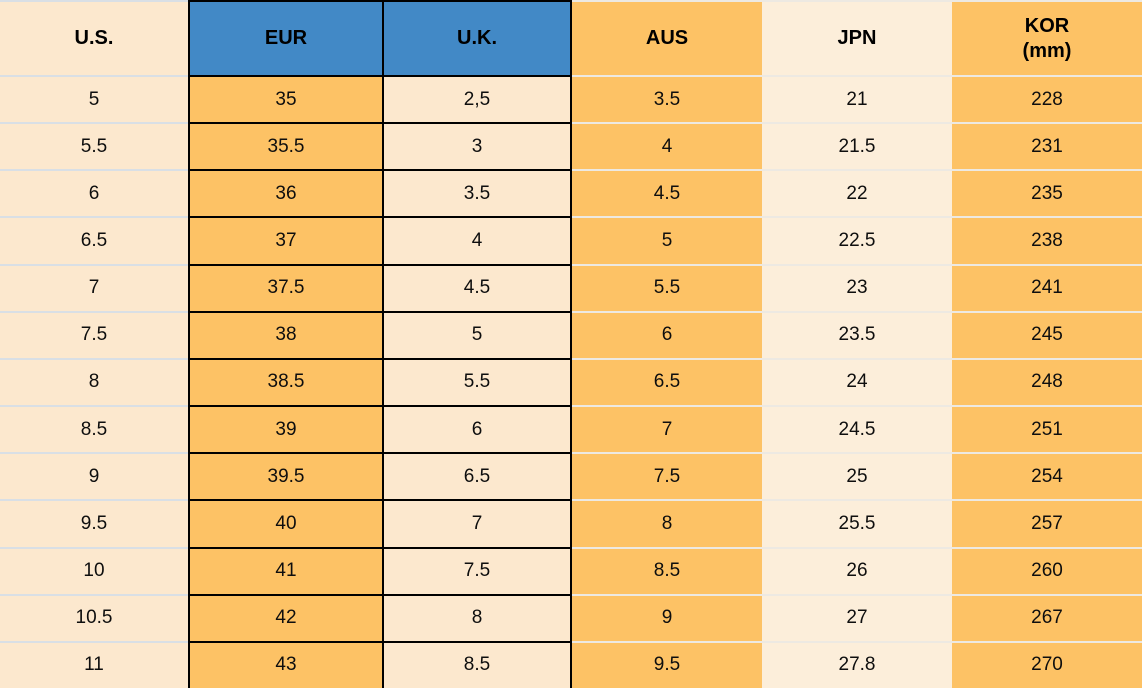 This screenshot has width=1142, height=688. Describe the element at coordinates (94, 334) in the screenshot. I see `cell-us: 7.5` at that location.